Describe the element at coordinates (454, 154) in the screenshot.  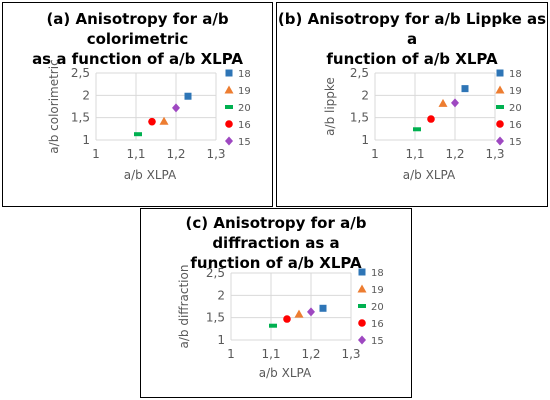
I see `x-tick-label-b: 1,2` at that location.